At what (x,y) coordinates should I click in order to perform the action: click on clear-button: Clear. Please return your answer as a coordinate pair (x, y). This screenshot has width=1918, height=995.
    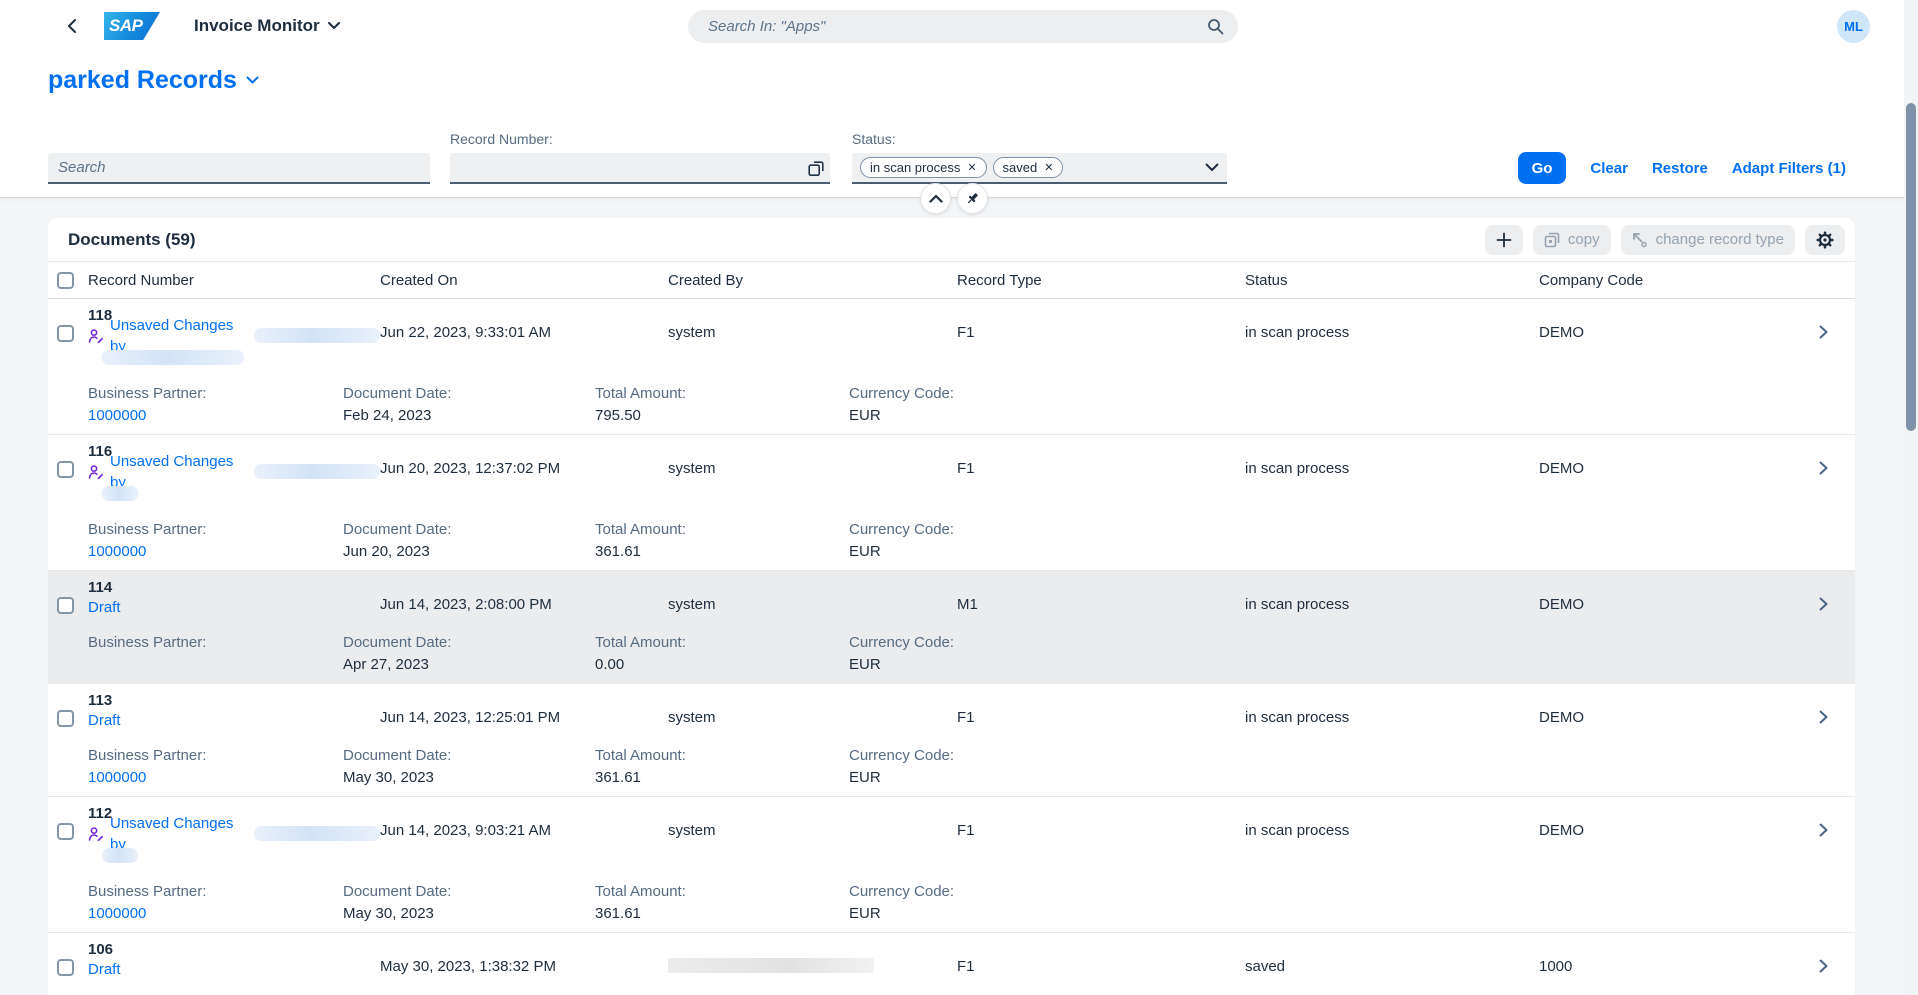
    Looking at the image, I should click on (1609, 168).